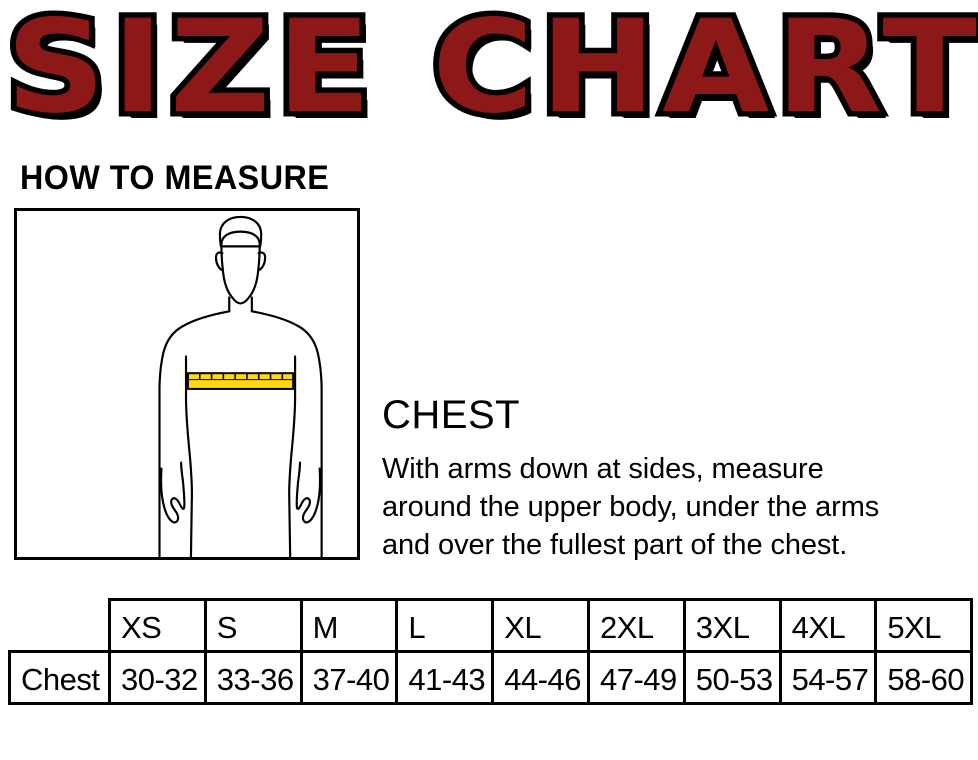  I want to click on table-cell-chest-5xl: 58-60, so click(924, 677).